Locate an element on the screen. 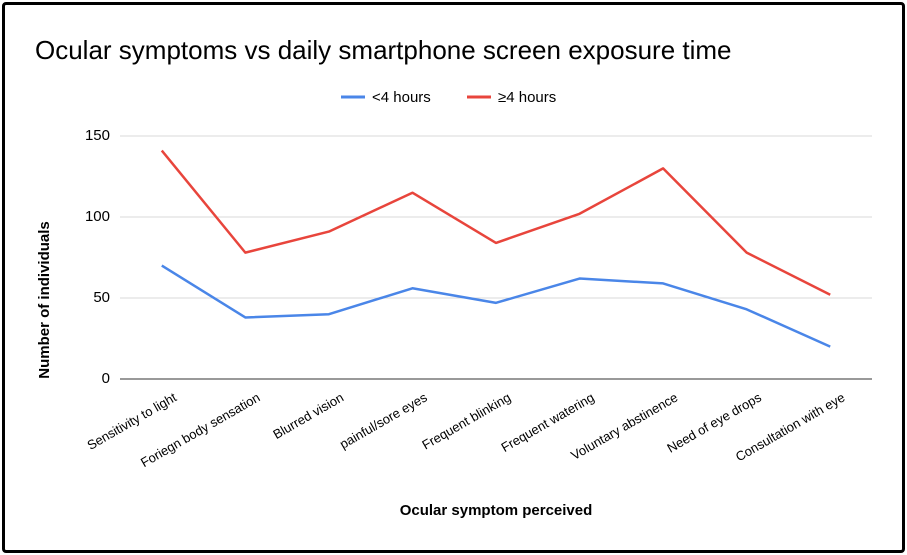  y-tick-label: 150 is located at coordinates (97, 135).